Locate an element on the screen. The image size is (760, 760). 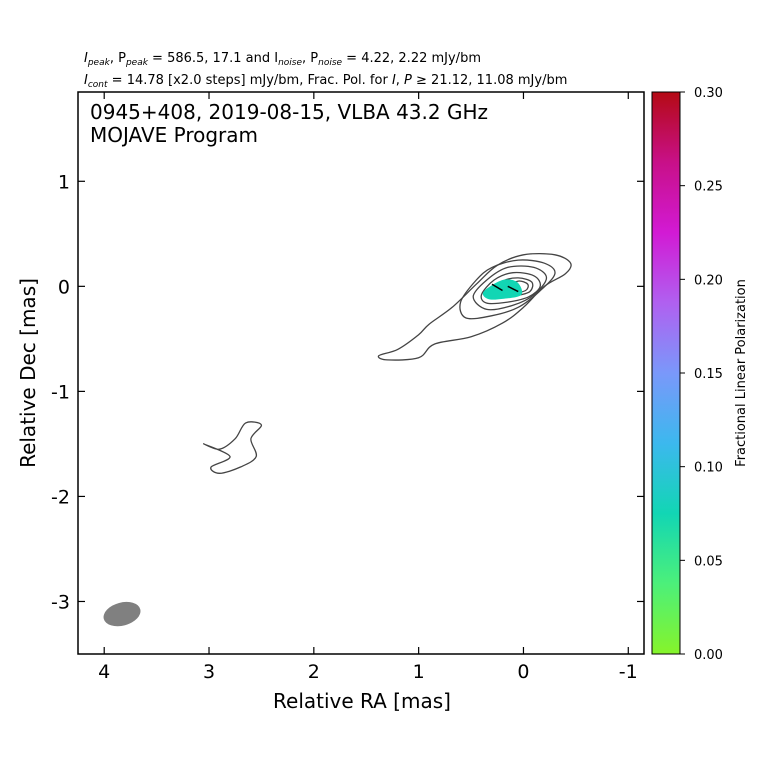
colorbar-tick-label: 0.15 is located at coordinates (708, 374).